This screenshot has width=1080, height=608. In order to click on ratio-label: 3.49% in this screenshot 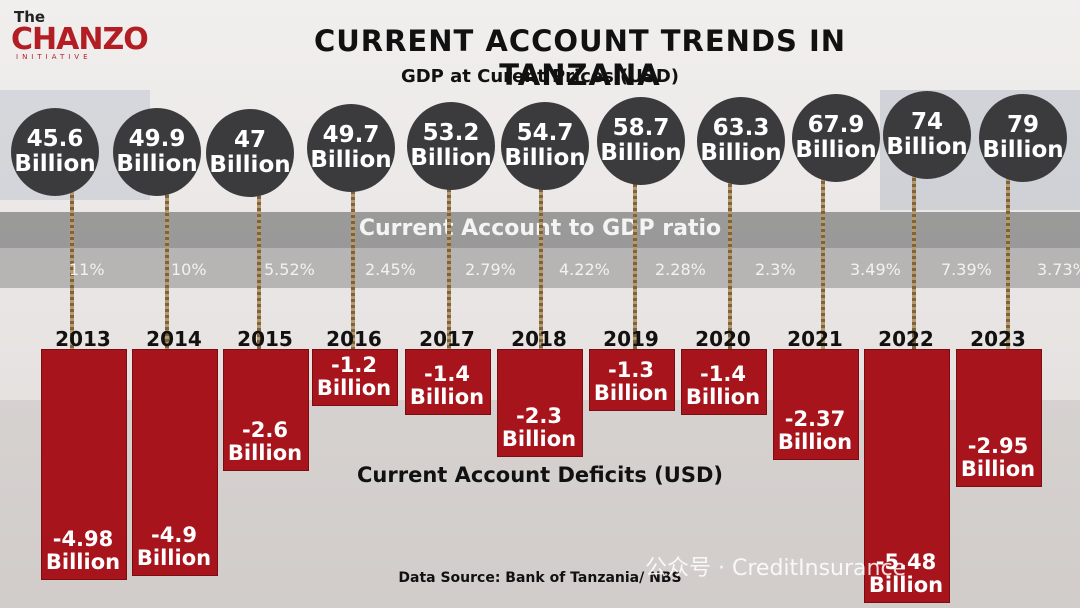, I will do `click(875, 269)`.